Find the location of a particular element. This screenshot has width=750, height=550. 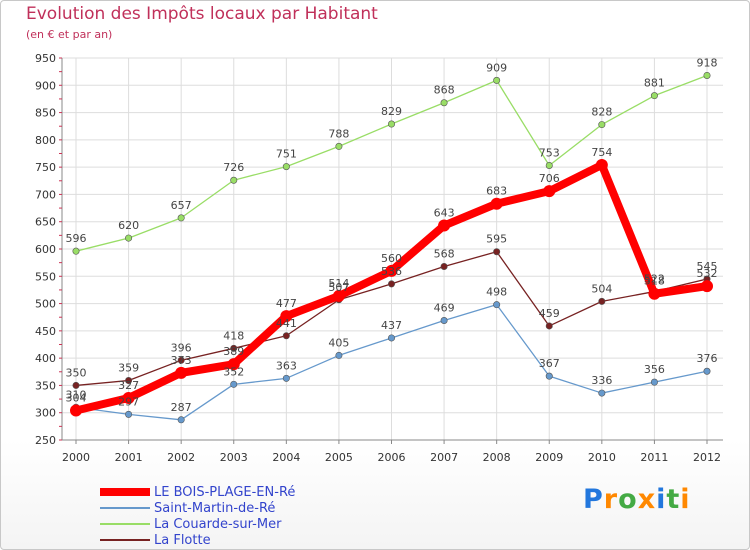

legend-item-la-couarde: La Couarde-sur-Mer is located at coordinates (197, 524).